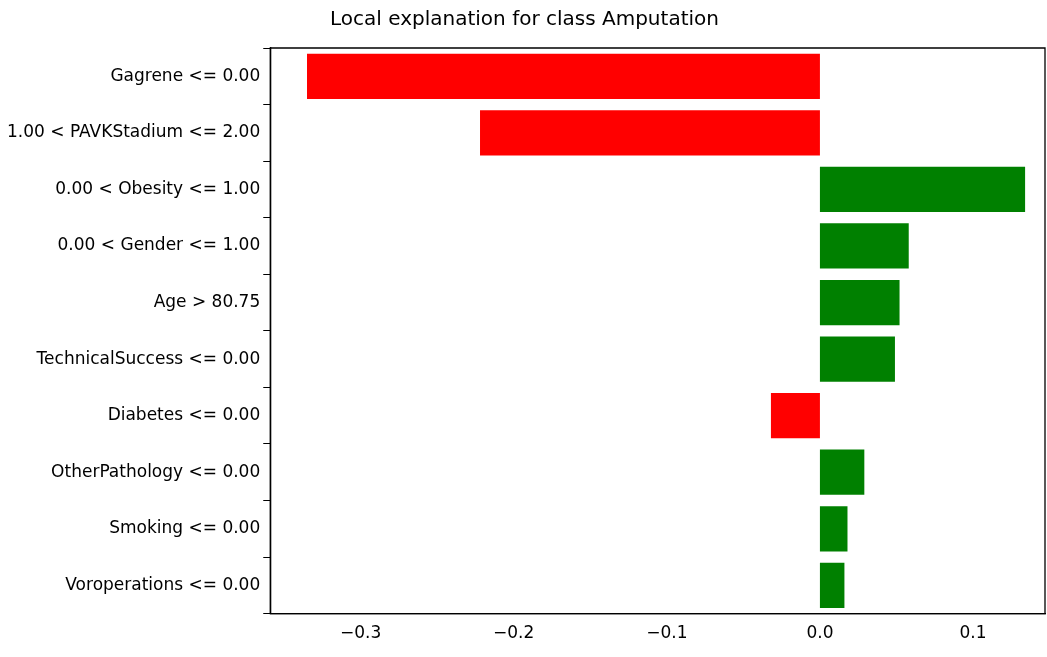  Describe the element at coordinates (207, 300) in the screenshot. I see `y-tick-label: Age > 80.75` at that location.